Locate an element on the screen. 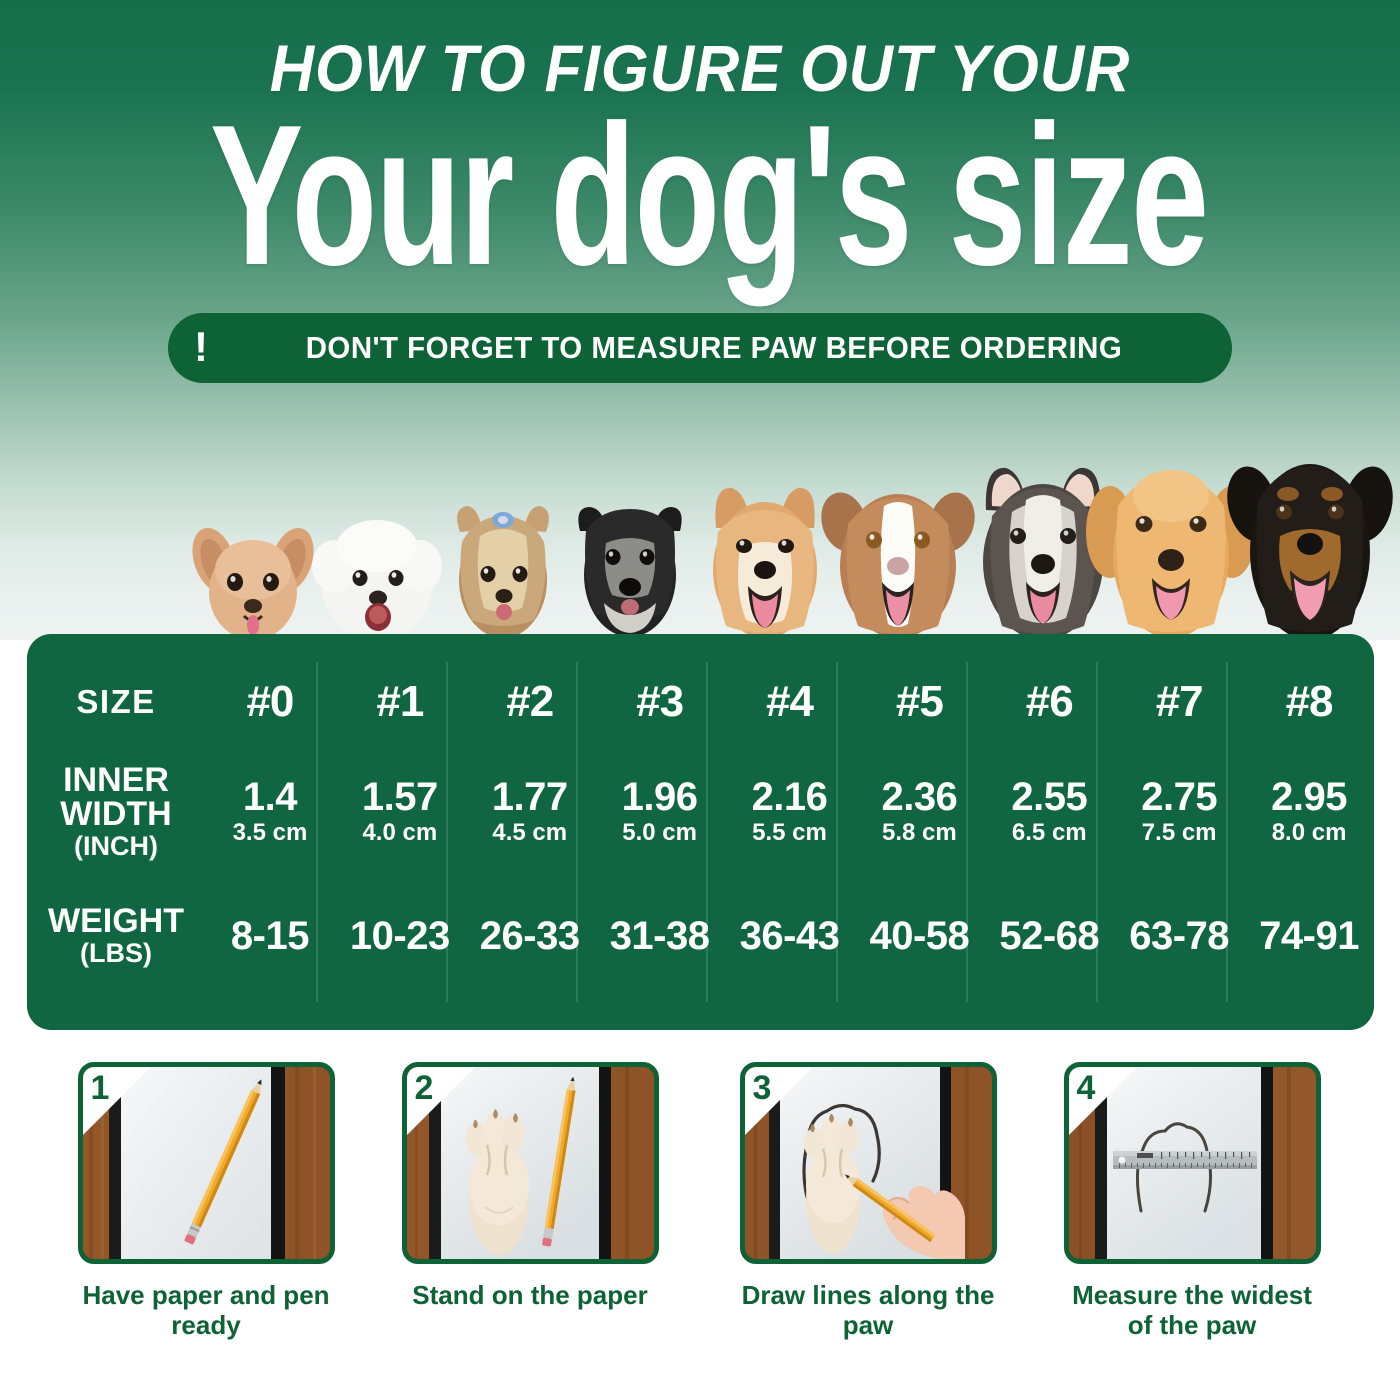 Image resolution: width=1400 pixels, height=1400 pixels. table-cell-size-8: #8 is located at coordinates (1309, 701).